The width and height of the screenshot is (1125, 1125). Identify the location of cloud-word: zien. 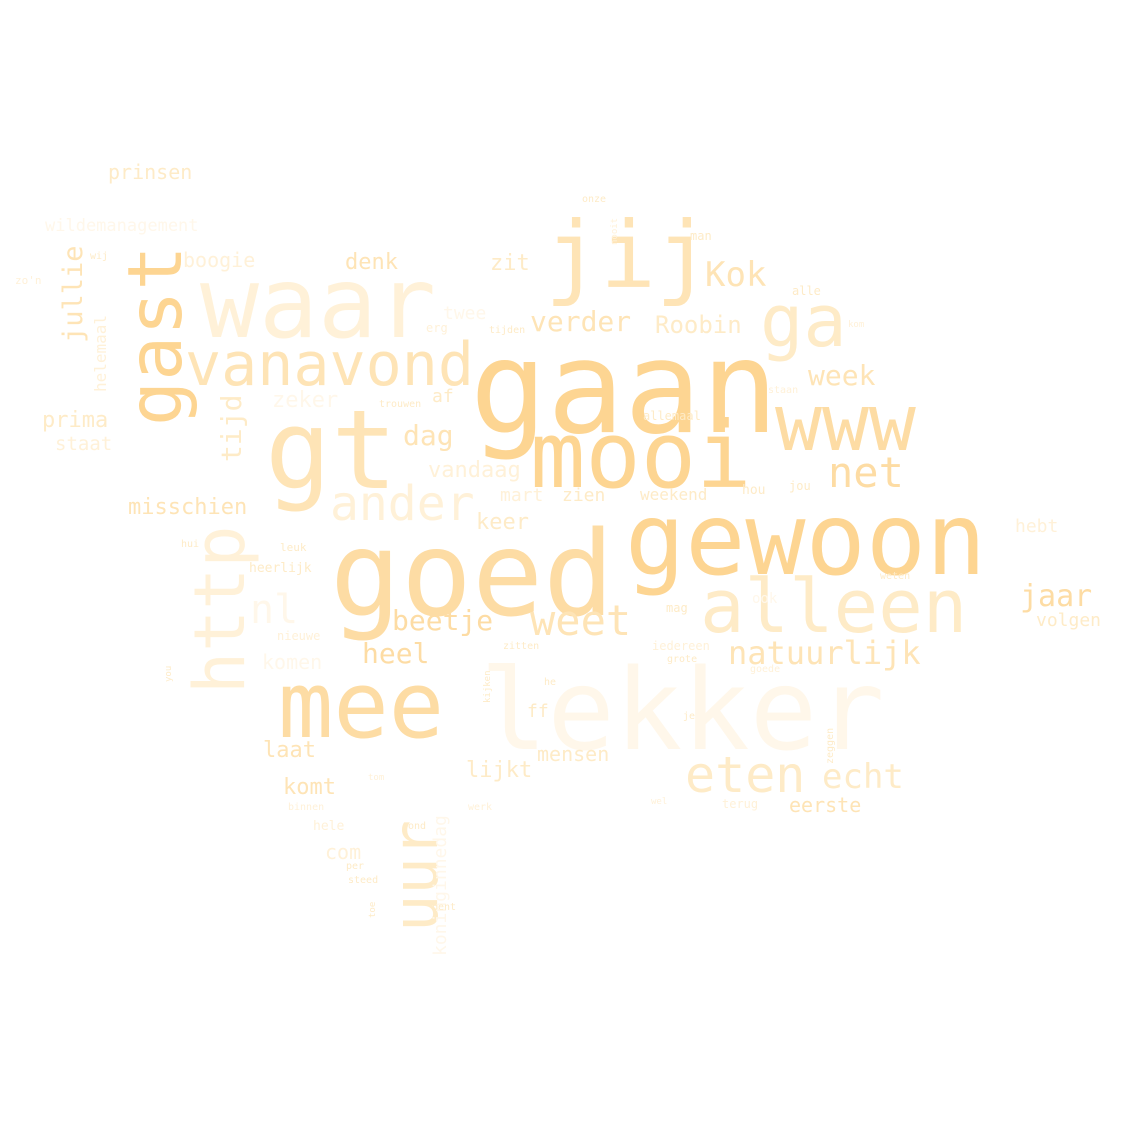
(584, 495).